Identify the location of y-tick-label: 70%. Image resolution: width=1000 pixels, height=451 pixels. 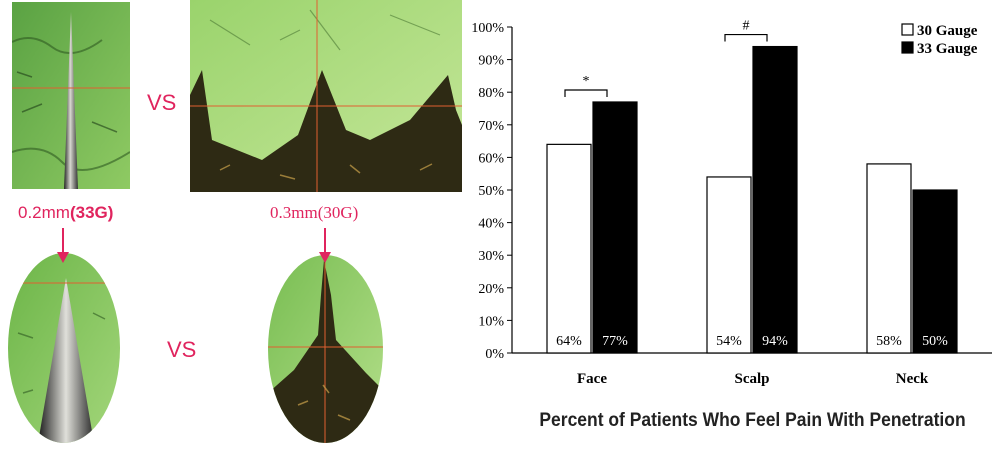
(491, 126).